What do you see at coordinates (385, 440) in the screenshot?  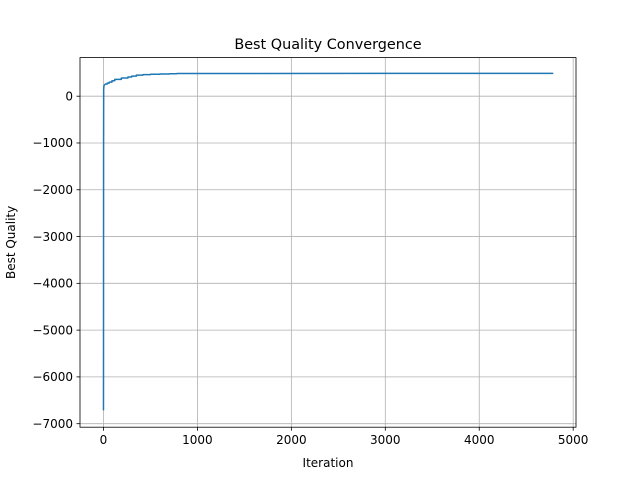 I see `x-tick-label: 3000` at bounding box center [385, 440].